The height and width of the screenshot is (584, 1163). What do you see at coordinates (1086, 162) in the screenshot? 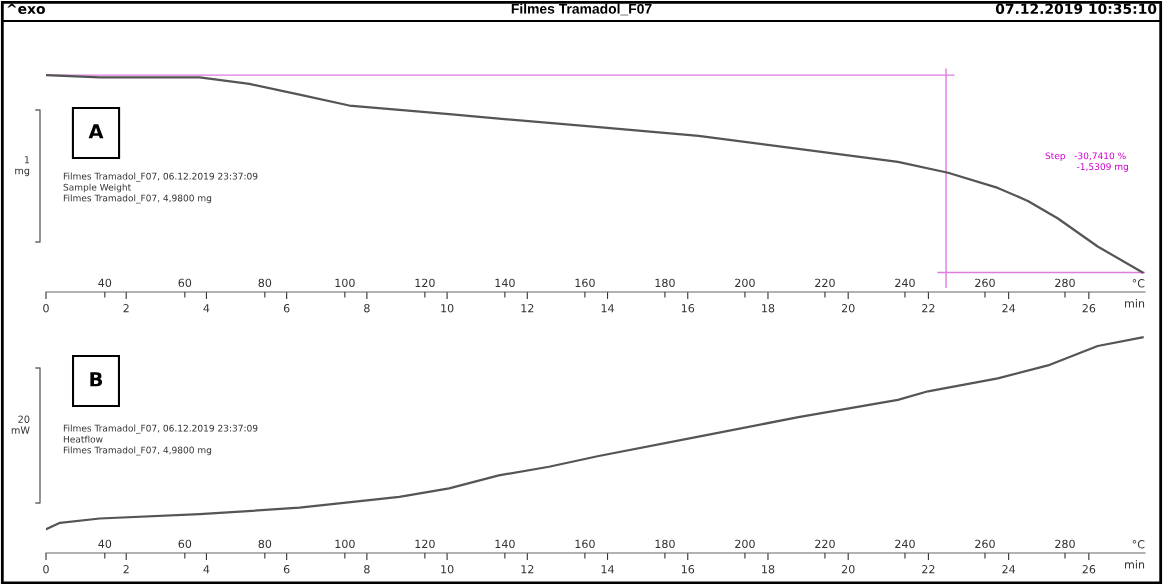
I see `annotation: Step -30,7410 % -1,5309 mg` at bounding box center [1086, 162].